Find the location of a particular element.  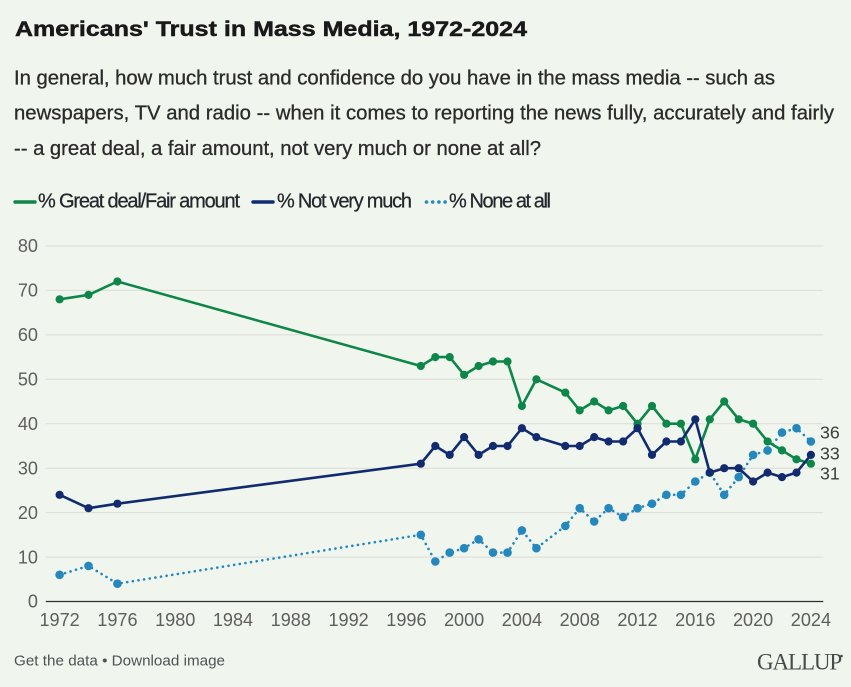

svg-text: 1988 is located at coordinates (291, 620).